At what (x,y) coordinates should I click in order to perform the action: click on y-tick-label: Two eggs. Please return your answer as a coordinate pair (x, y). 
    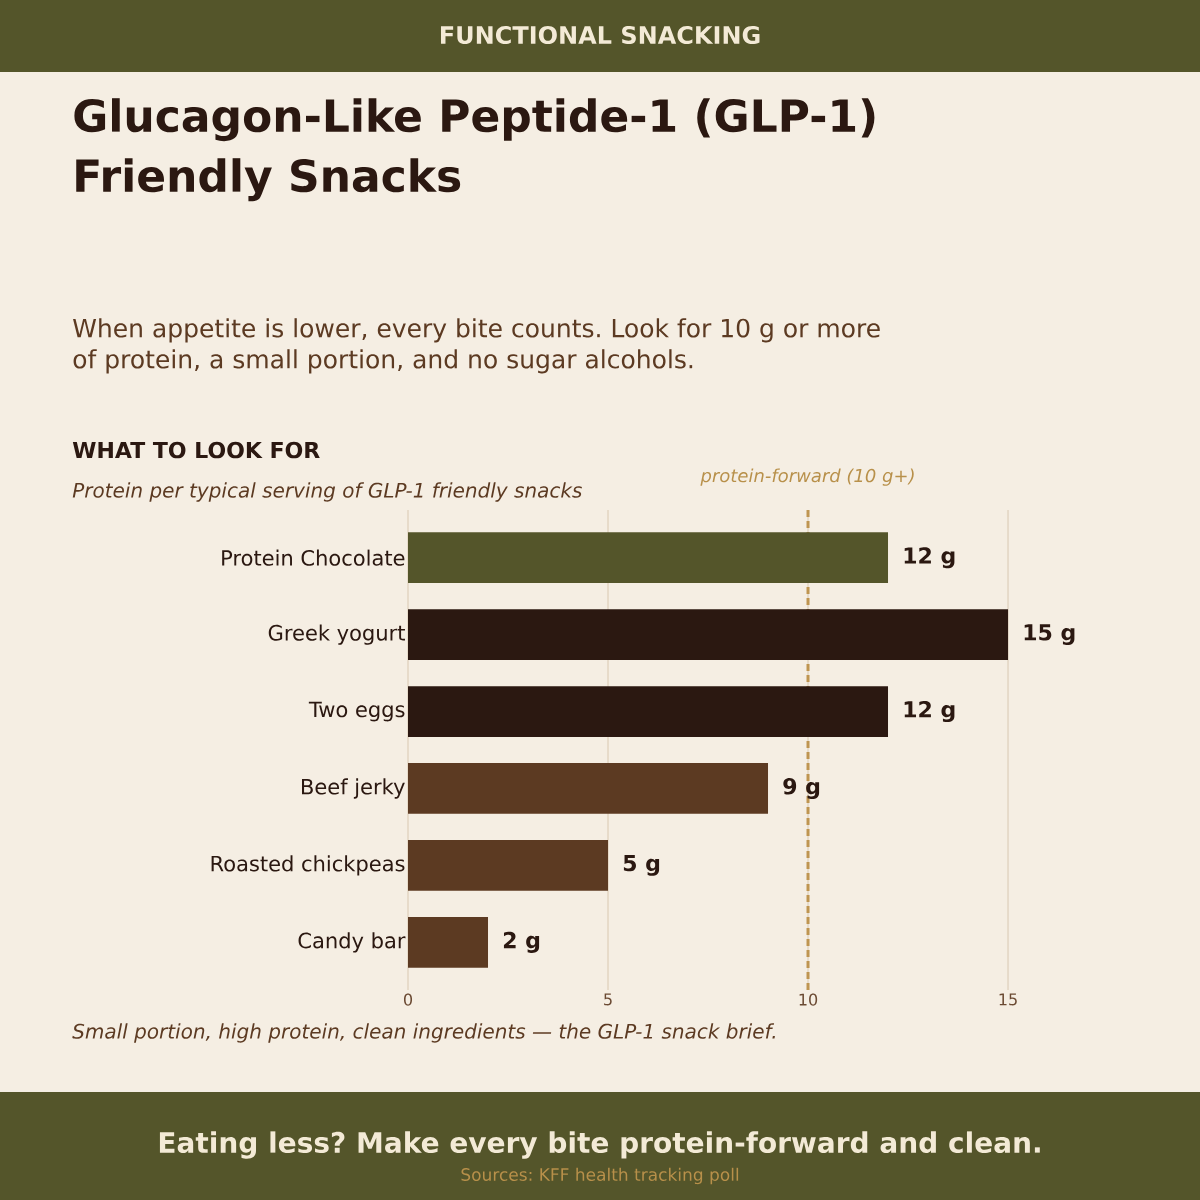
    Looking at the image, I should click on (356, 711).